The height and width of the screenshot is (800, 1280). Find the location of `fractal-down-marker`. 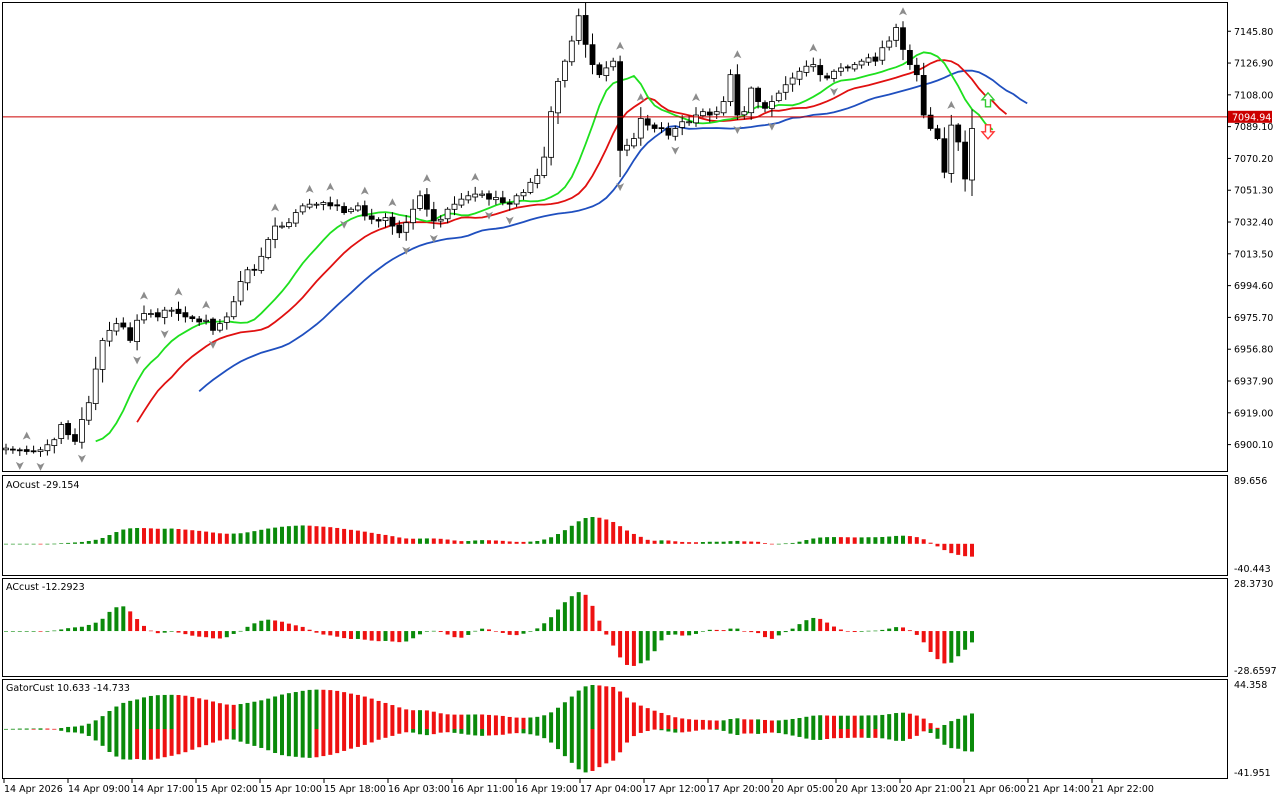

fractal-down-marker is located at coordinates (164, 334).